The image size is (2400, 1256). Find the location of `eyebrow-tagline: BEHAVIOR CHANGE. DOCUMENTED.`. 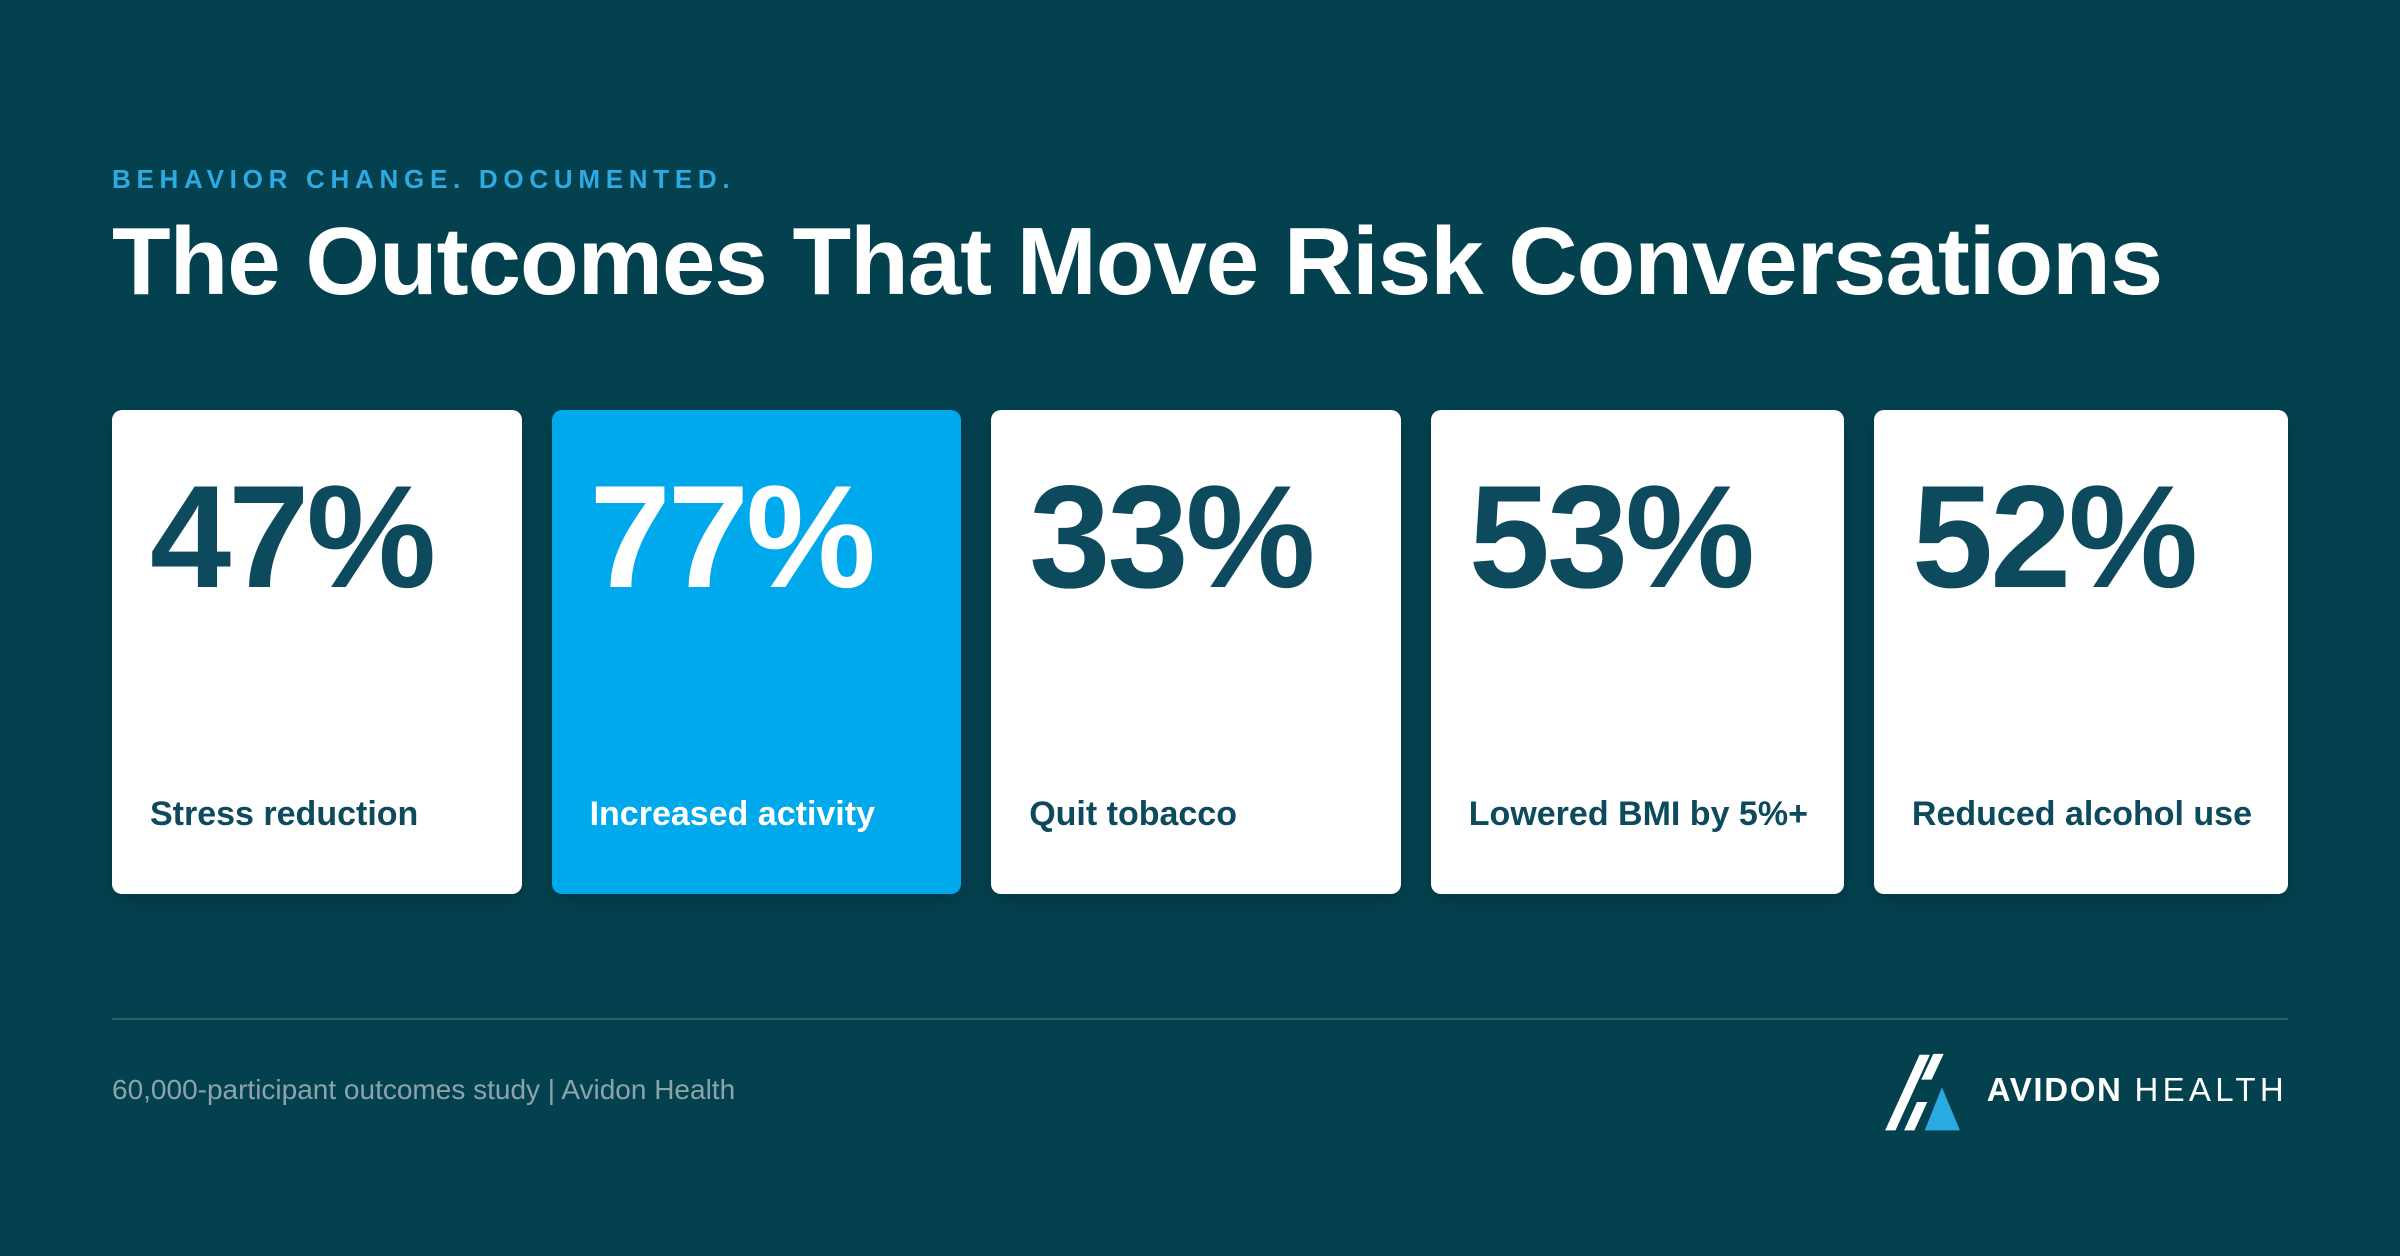

eyebrow-tagline: BEHAVIOR CHANGE. DOCUMENTED. is located at coordinates (424, 179).